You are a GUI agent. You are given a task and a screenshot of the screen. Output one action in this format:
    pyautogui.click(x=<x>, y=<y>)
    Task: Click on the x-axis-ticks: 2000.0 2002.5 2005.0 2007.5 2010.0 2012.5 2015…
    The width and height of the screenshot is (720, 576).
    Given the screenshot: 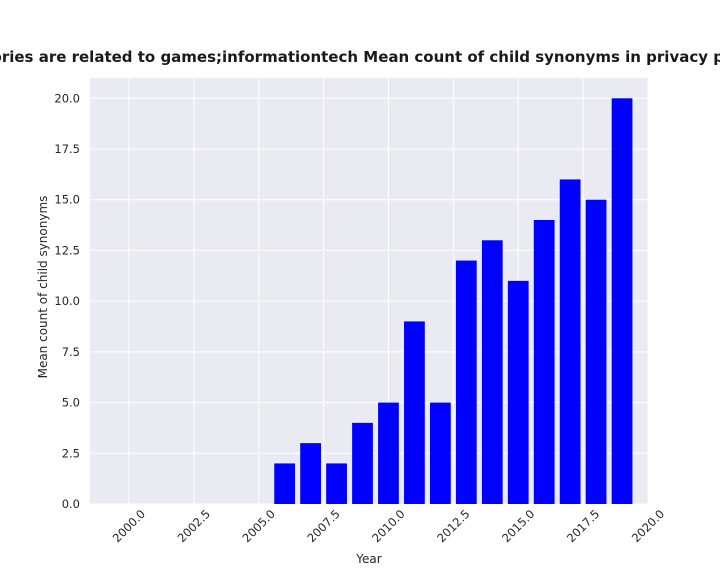 What is the action you would take?
    pyautogui.click(x=388, y=526)
    